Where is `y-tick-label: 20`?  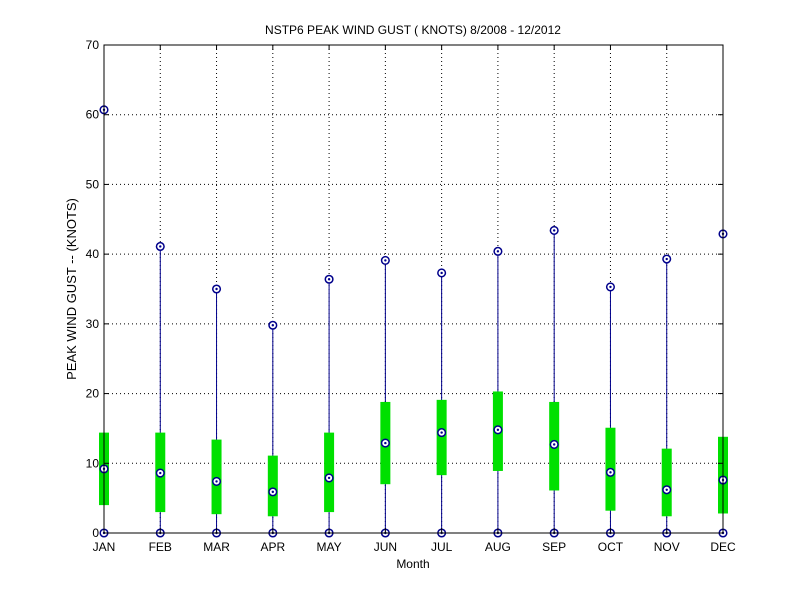
y-tick-label: 20 is located at coordinates (93, 394).